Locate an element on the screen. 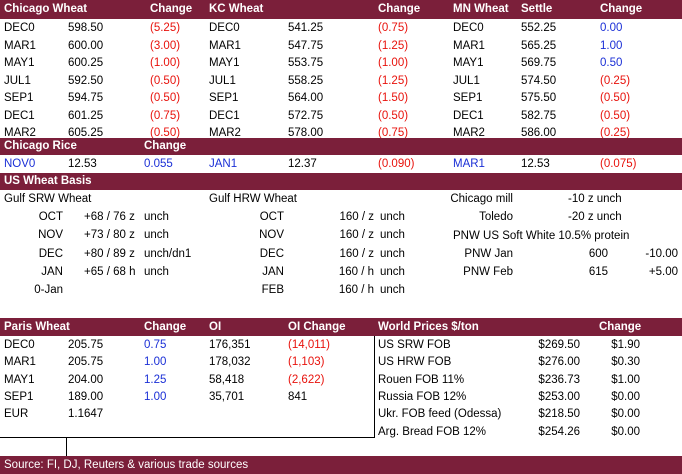 This screenshot has height=474, width=682. hrw-month: FEB is located at coordinates (272, 290).